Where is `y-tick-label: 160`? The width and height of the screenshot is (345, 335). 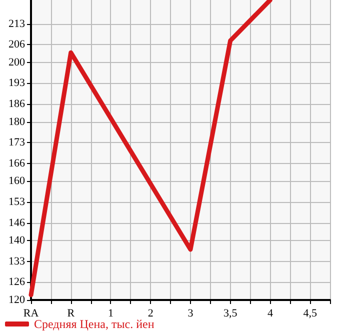
y-tick-label: 160 is located at coordinates (17, 181).